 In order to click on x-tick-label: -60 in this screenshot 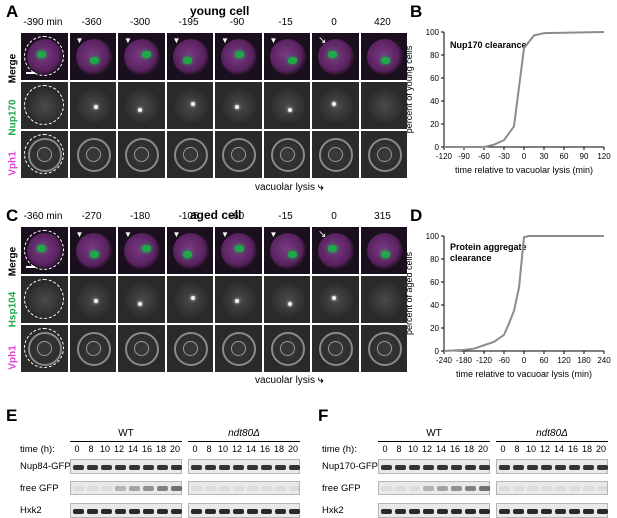, I will do `click(484, 156)`.